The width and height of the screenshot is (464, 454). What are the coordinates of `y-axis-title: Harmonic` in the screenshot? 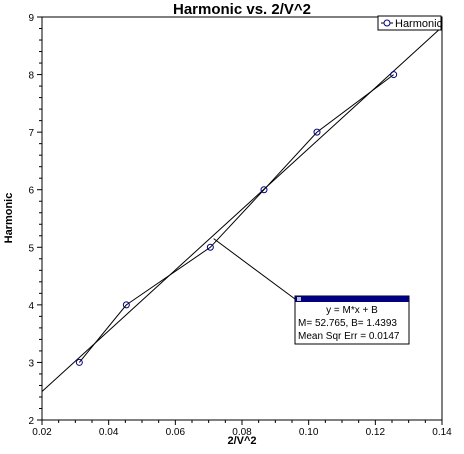 It's located at (9, 218).